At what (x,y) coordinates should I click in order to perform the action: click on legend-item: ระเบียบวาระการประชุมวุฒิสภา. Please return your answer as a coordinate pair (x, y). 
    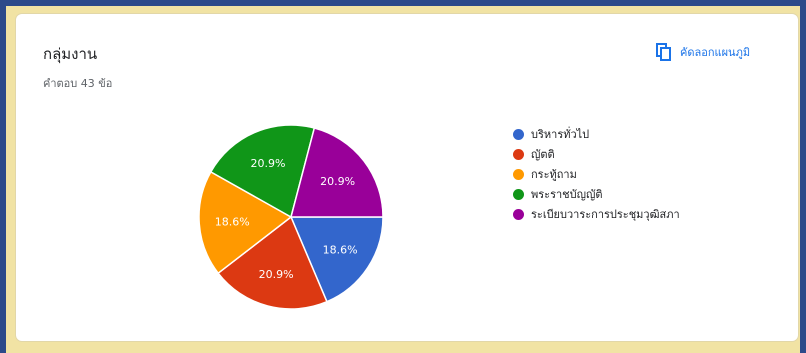
    Looking at the image, I should click on (596, 214).